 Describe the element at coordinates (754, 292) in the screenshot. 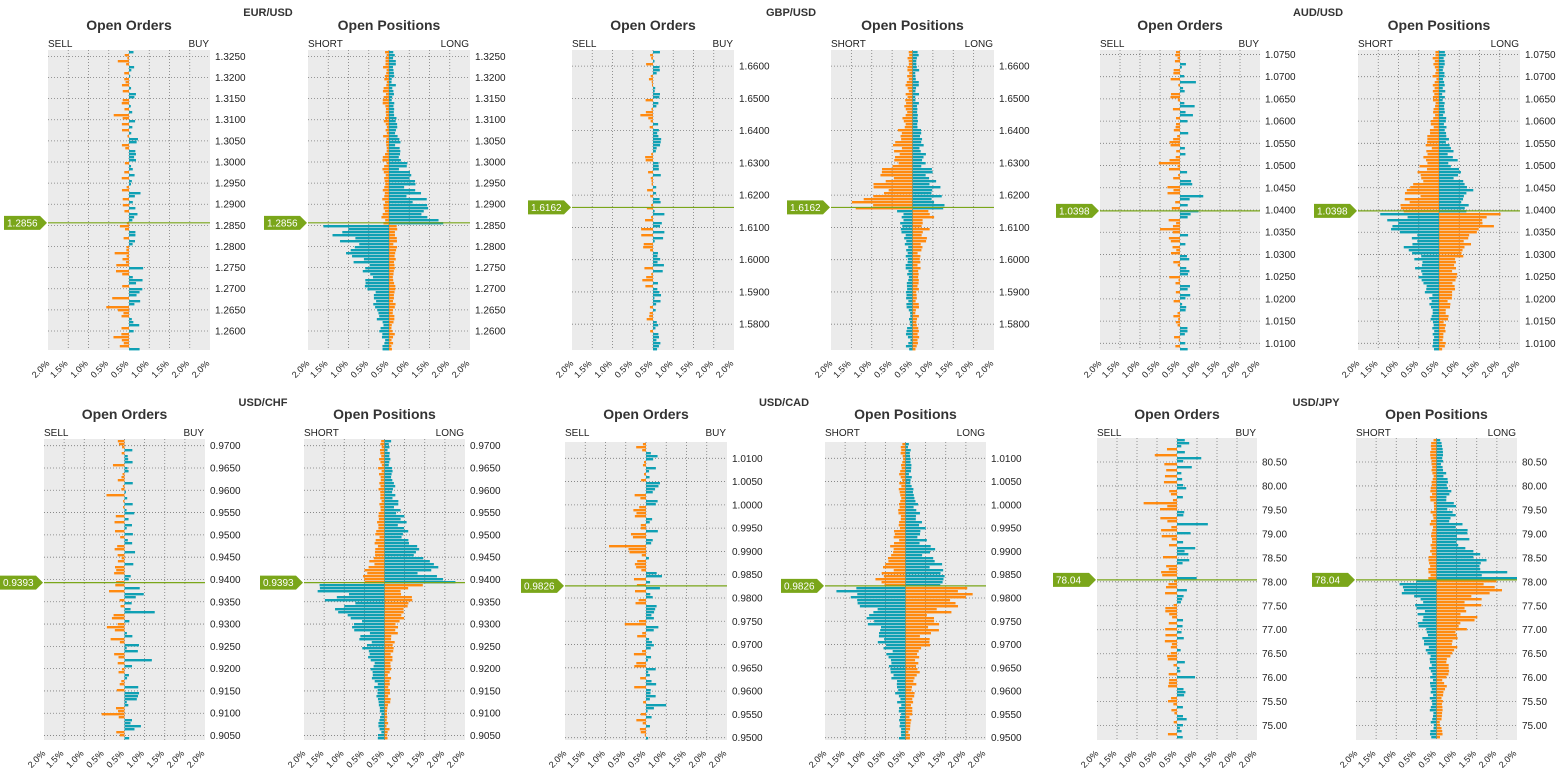

I see `y-tick-label: 1.5900` at that location.